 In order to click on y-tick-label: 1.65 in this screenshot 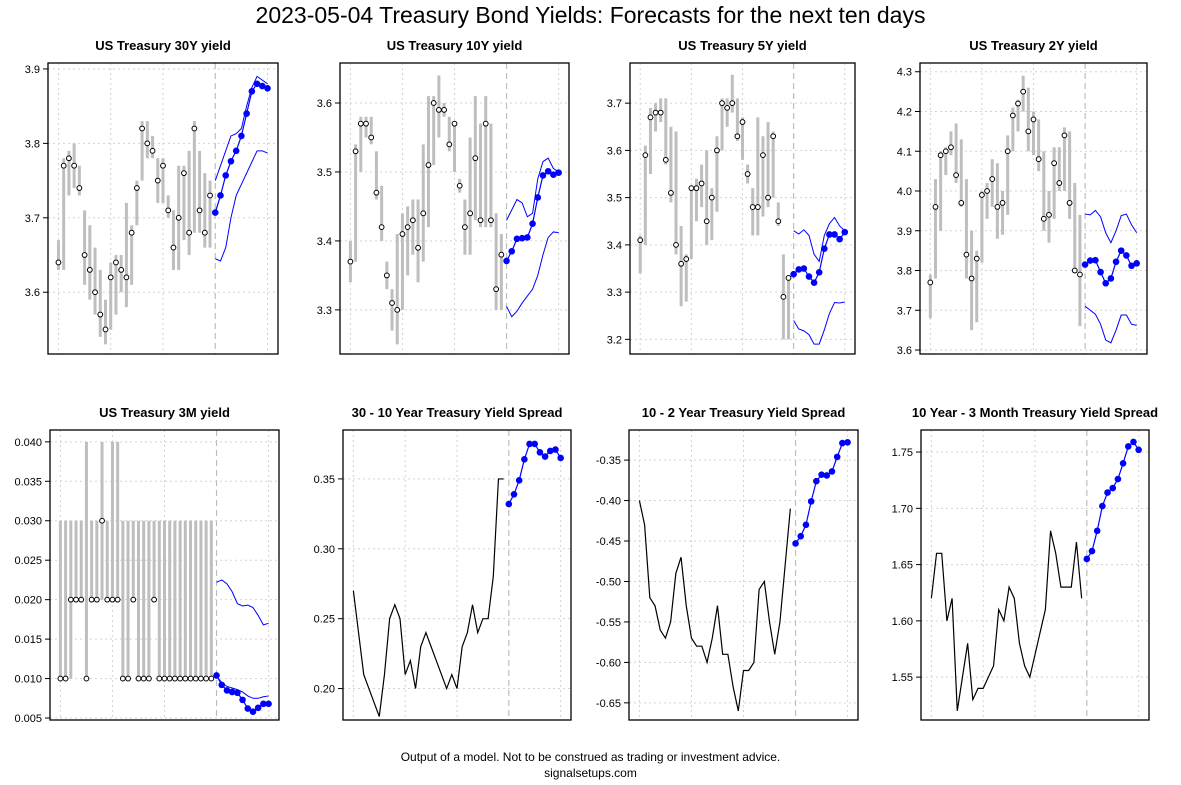, I will do `click(902, 566)`.